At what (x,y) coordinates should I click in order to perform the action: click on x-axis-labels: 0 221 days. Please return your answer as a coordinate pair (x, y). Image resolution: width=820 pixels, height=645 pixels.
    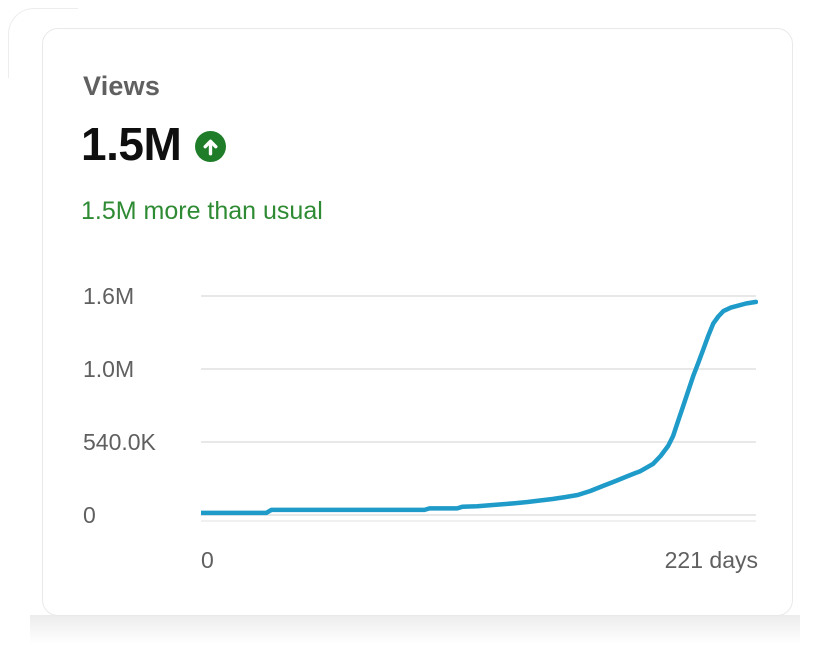
    Looking at the image, I should click on (479, 560).